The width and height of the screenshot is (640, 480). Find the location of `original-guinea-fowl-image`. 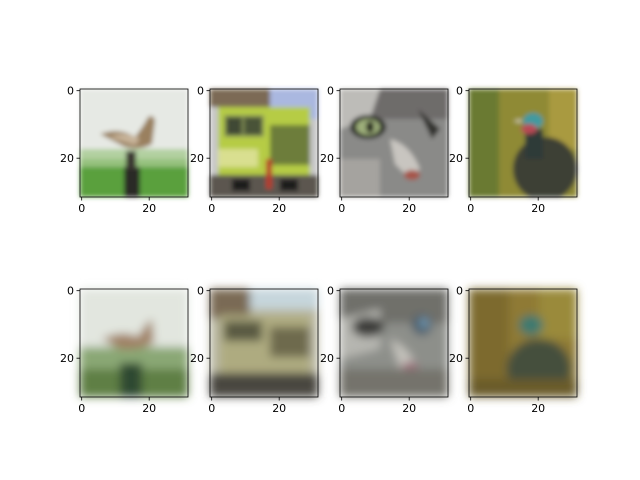

original-guinea-fowl-image is located at coordinates (523, 143).